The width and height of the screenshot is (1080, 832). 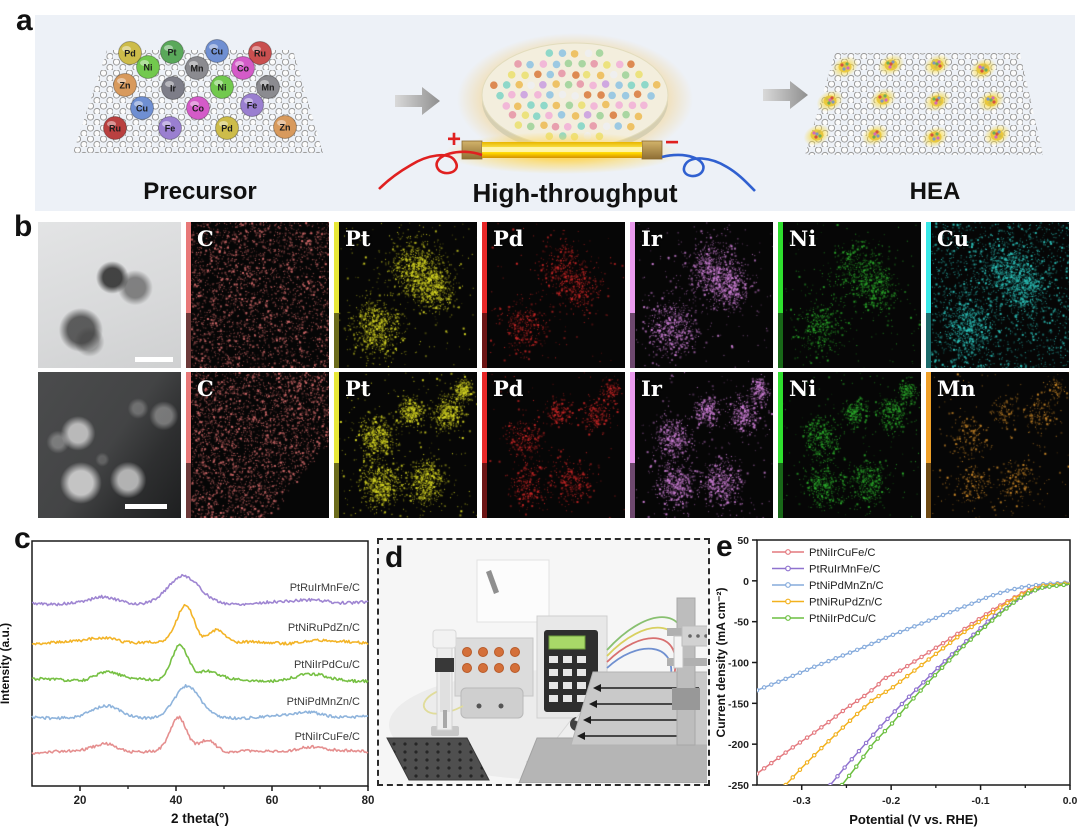 I want to click on dispensing-robot, so click(x=445, y=682).